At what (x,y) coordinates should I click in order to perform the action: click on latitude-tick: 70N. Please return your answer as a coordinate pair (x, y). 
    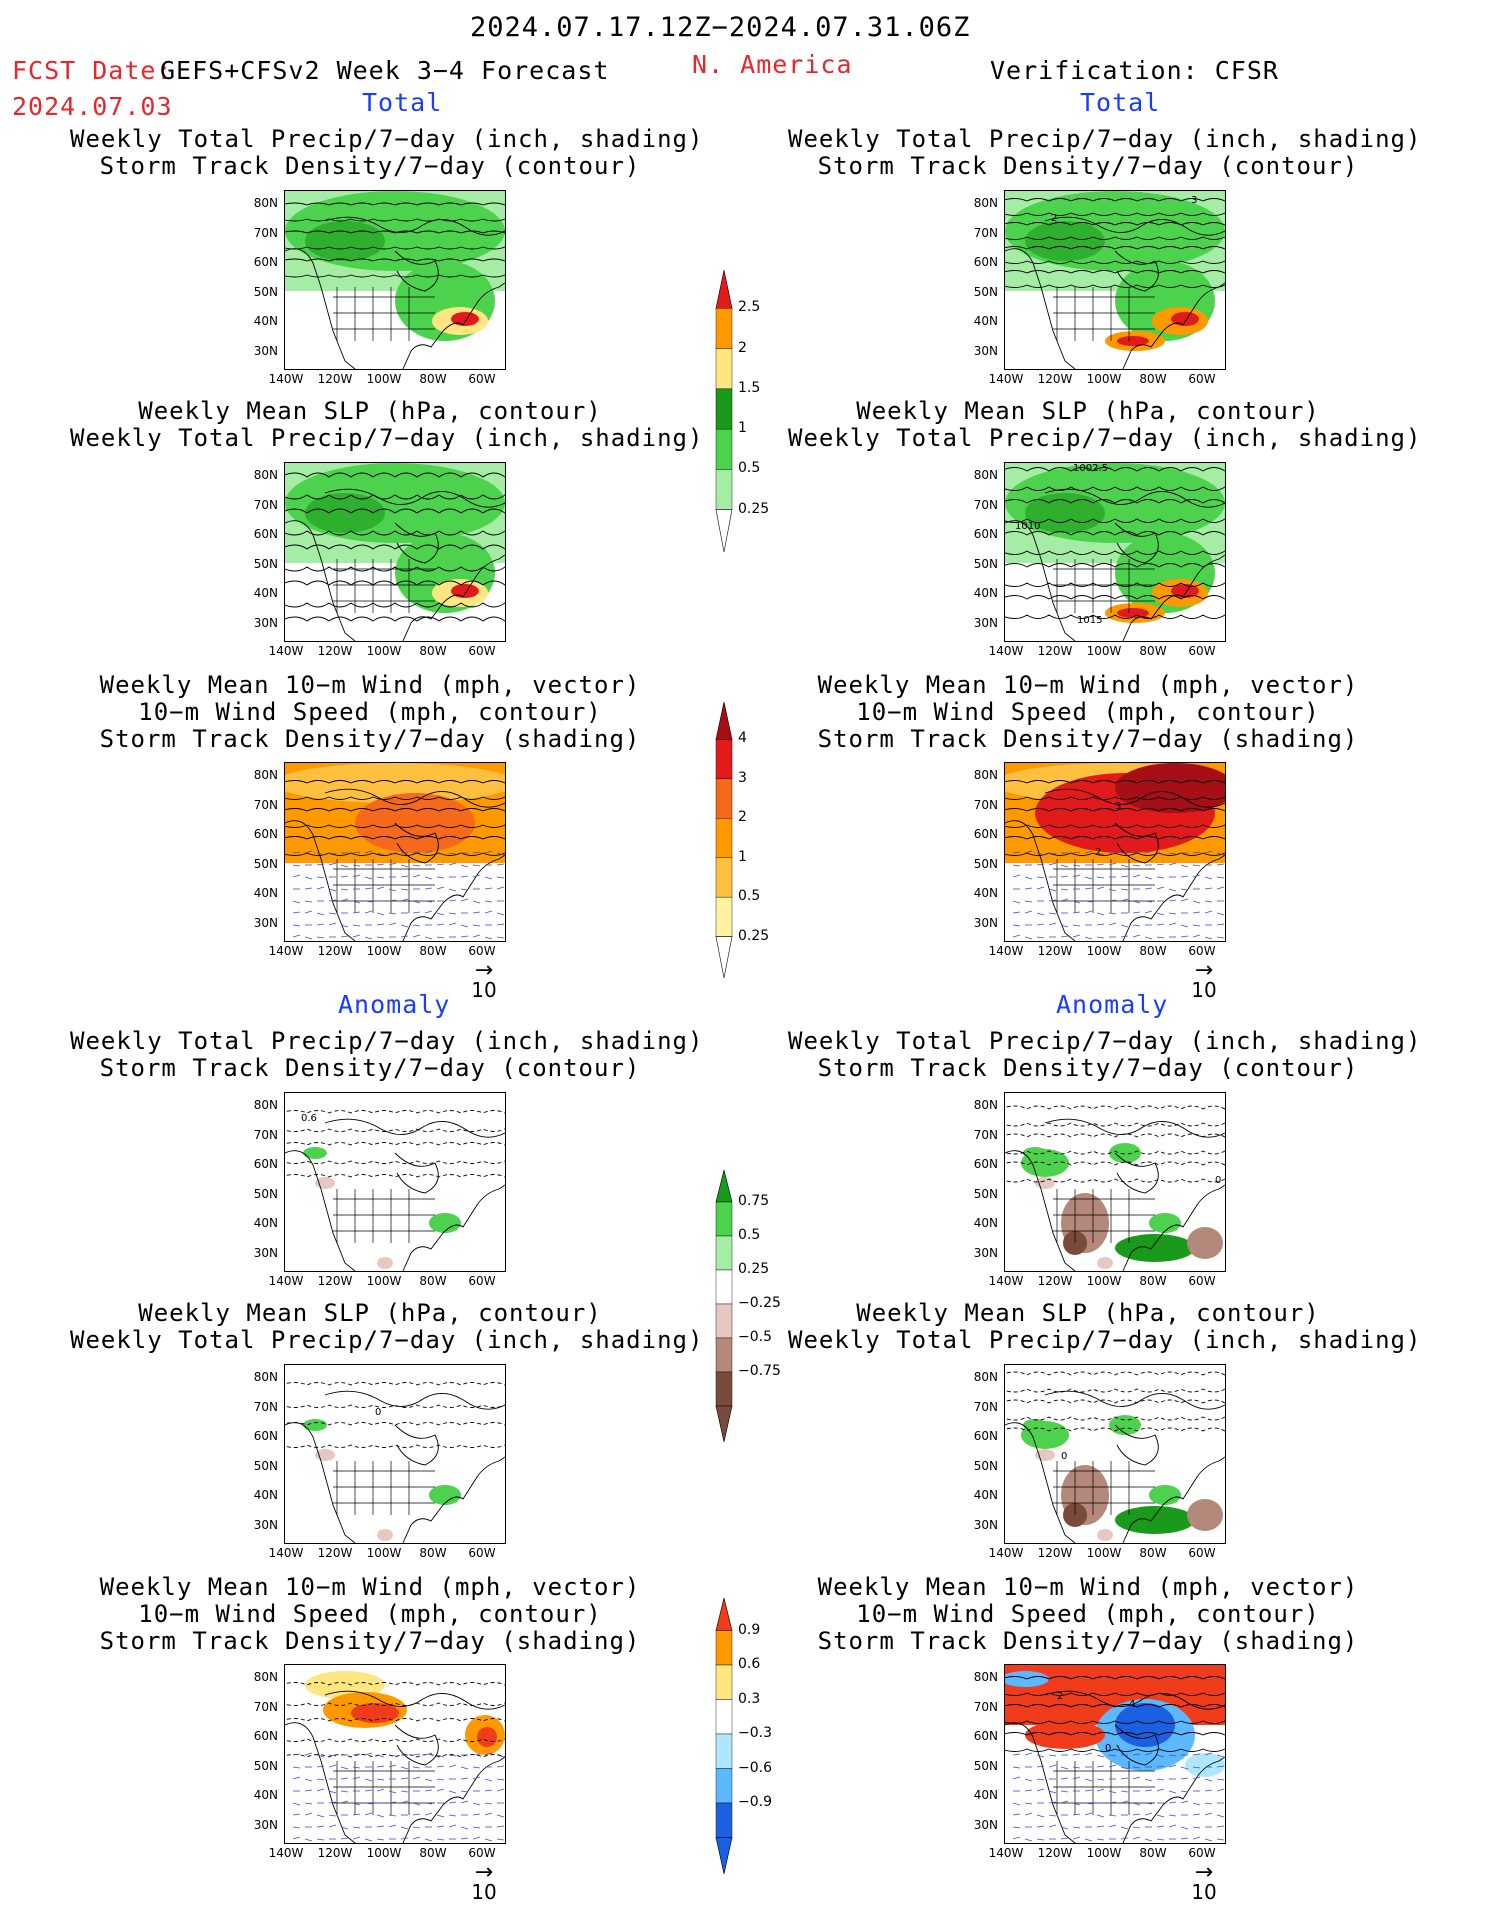
    Looking at the image, I should click on (985, 804).